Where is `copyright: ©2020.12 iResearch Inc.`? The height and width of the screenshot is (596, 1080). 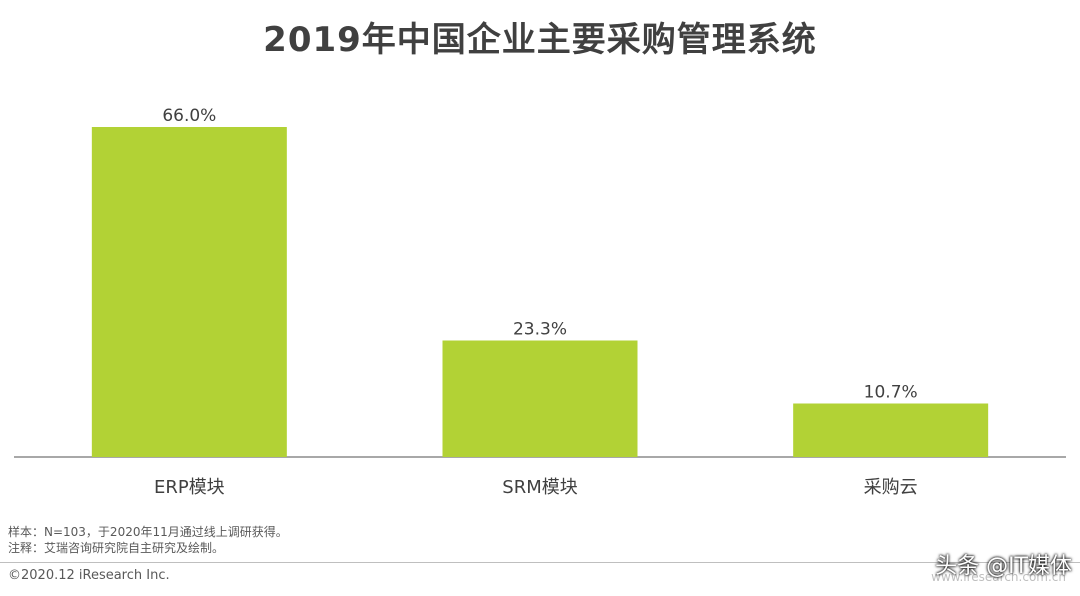
copyright: ©2020.12 iResearch Inc. is located at coordinates (89, 575).